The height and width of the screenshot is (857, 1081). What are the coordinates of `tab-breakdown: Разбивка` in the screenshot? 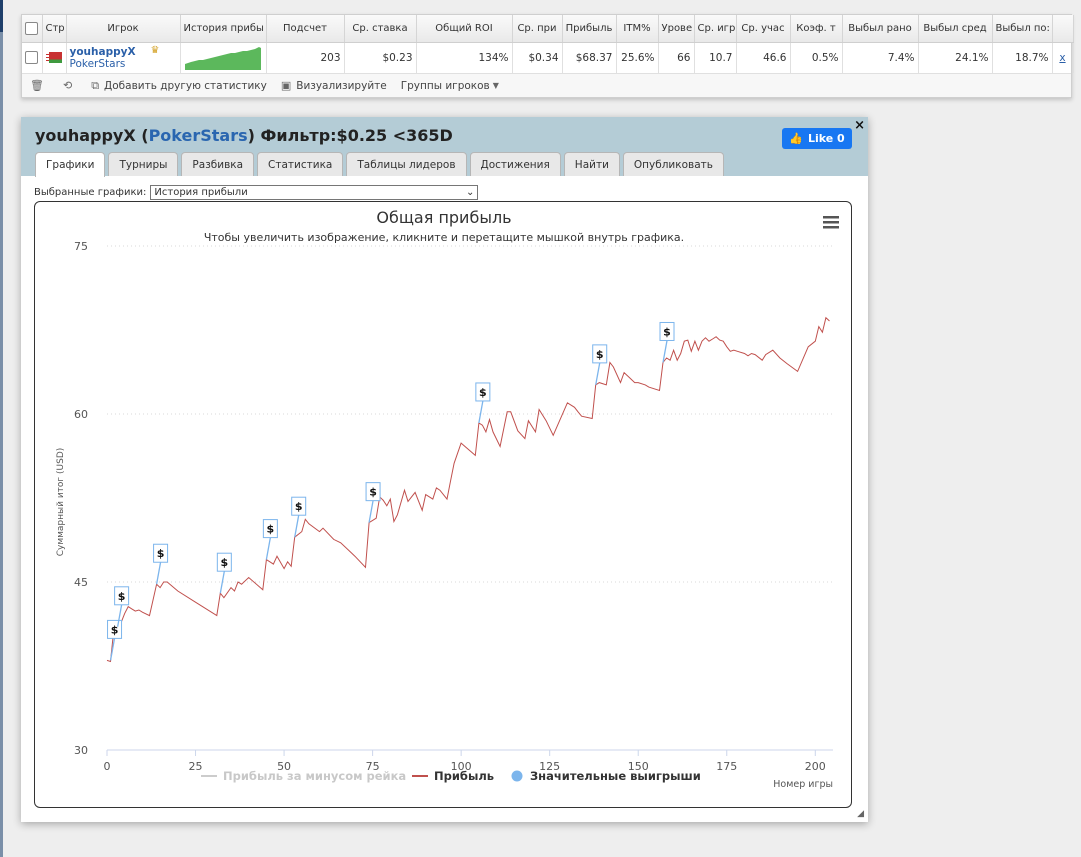 It's located at (218, 164).